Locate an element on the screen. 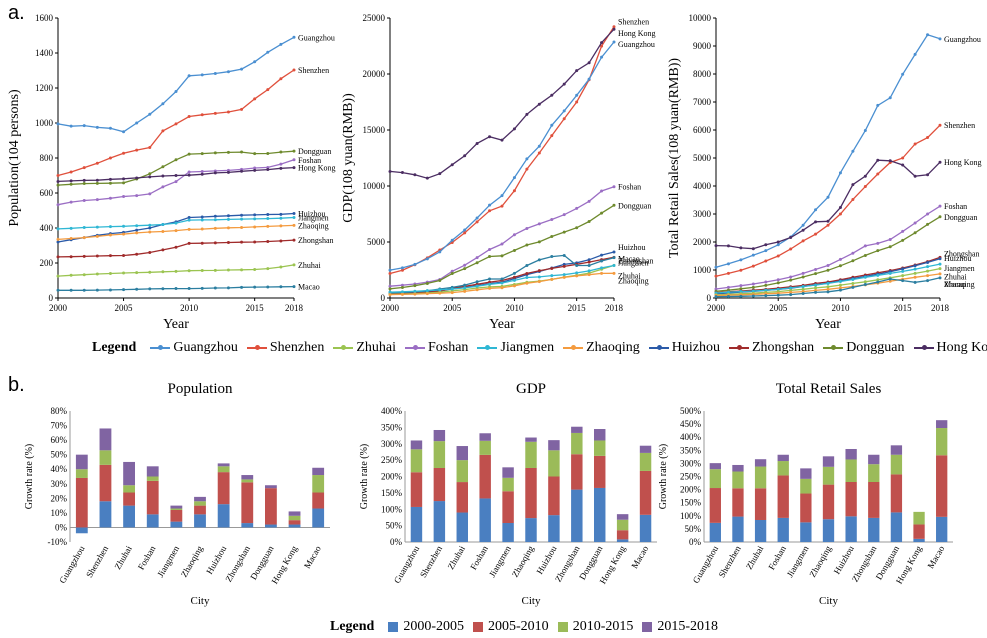 This screenshot has width=987, height=638. series-end-label: Foshan is located at coordinates (629, 187).